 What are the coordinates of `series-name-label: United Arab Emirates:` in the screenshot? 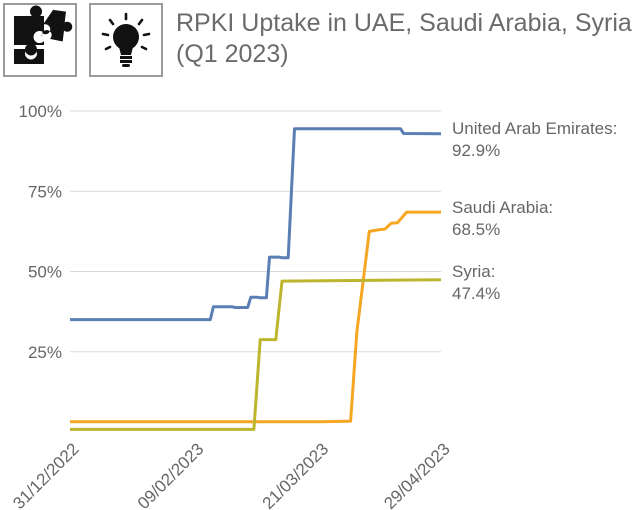 It's located at (534, 128).